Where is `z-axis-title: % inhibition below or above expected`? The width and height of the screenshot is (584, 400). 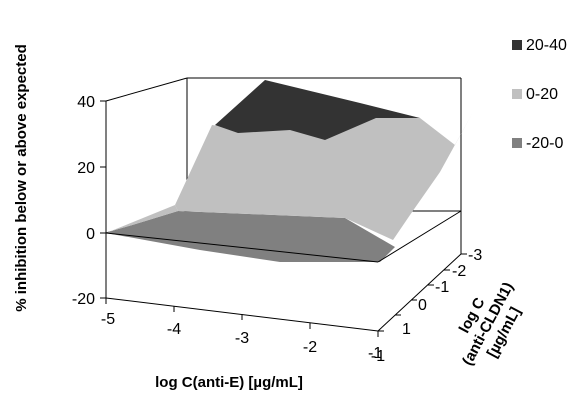
z-axis-title: % inhibition below or above expected is located at coordinates (21, 178).